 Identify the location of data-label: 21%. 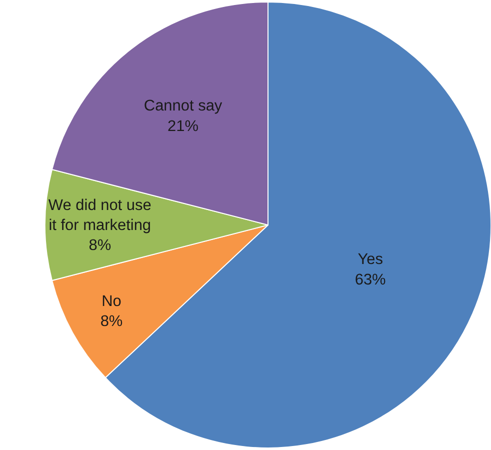
(183, 126).